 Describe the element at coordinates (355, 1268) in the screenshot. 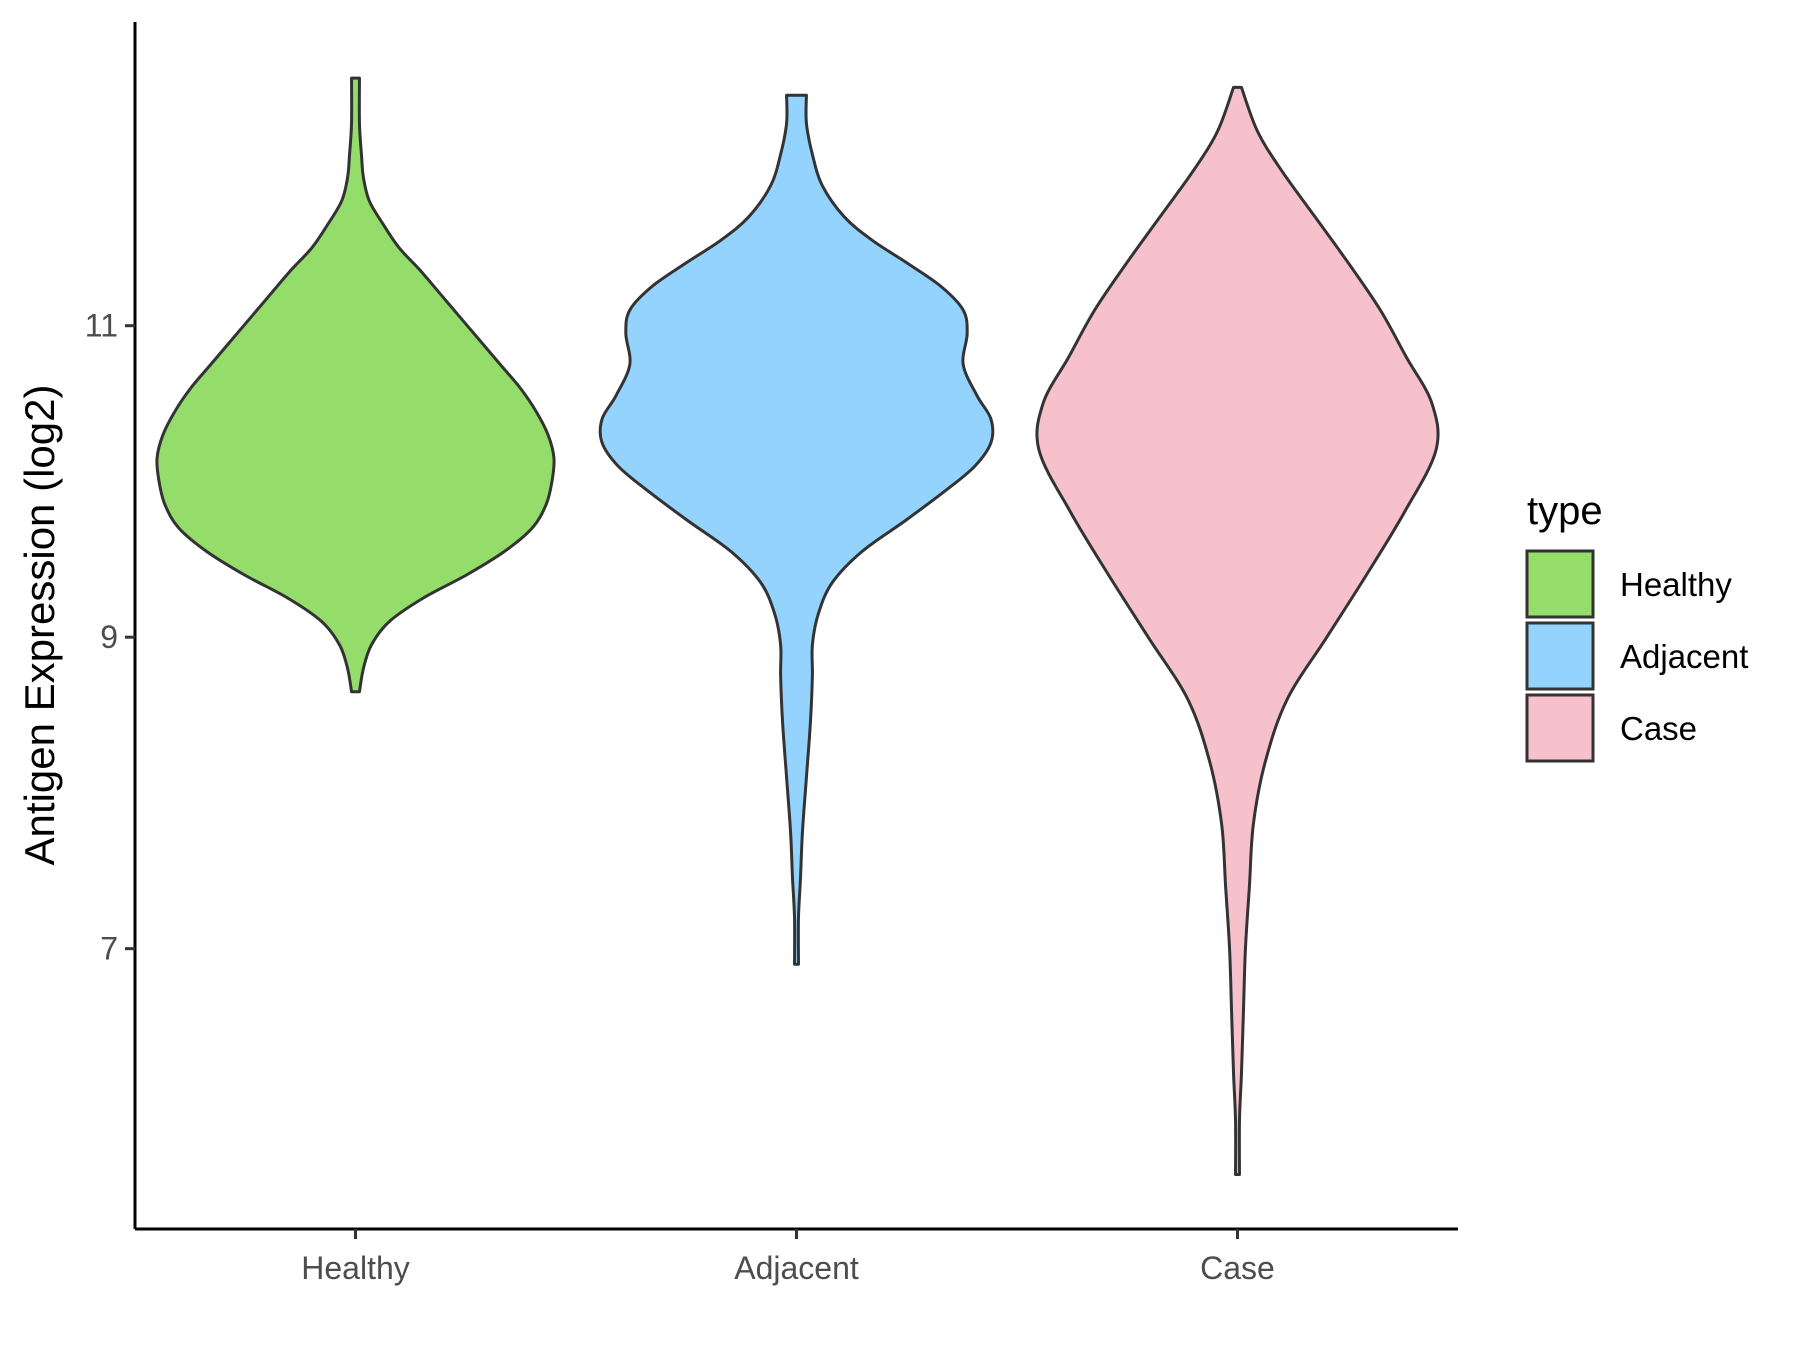

I see `x-tick-label: Healthy` at that location.